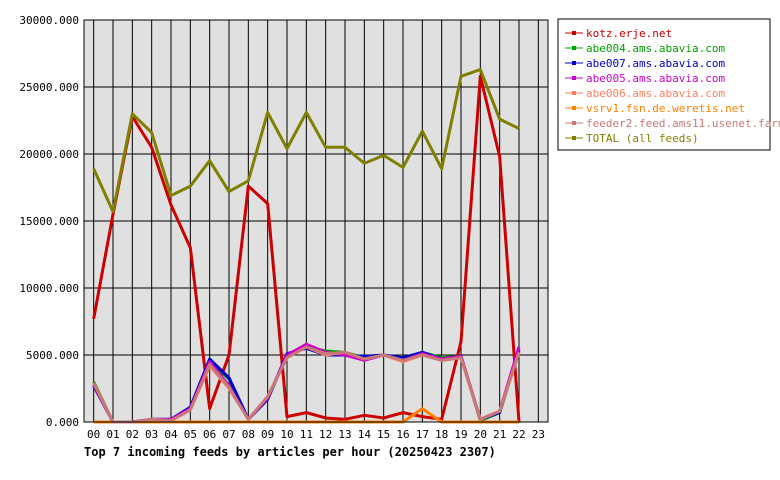 This screenshot has width=780, height=480. Describe the element at coordinates (325, 434) in the screenshot. I see `x-tick-label: 12` at that location.